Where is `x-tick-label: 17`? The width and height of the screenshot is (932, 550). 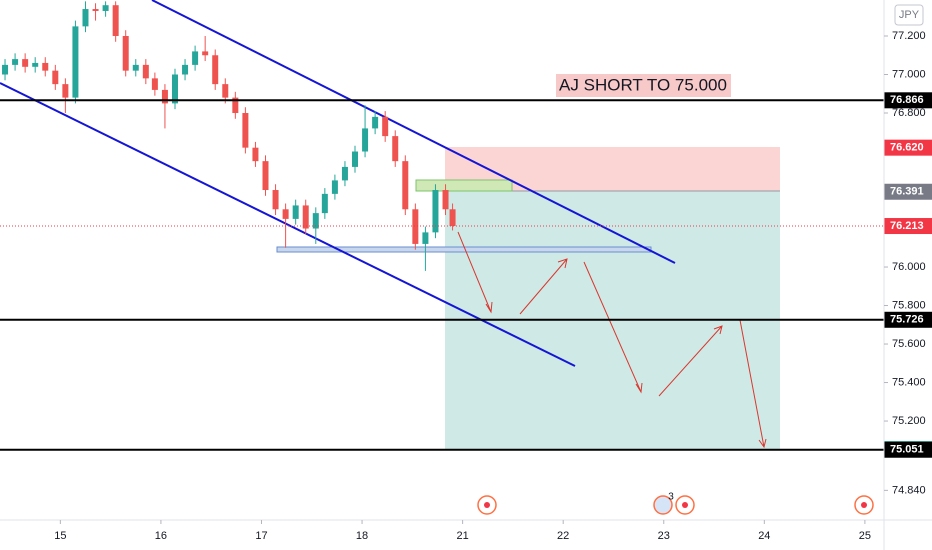 x-tick-label: 17 is located at coordinates (261, 536).